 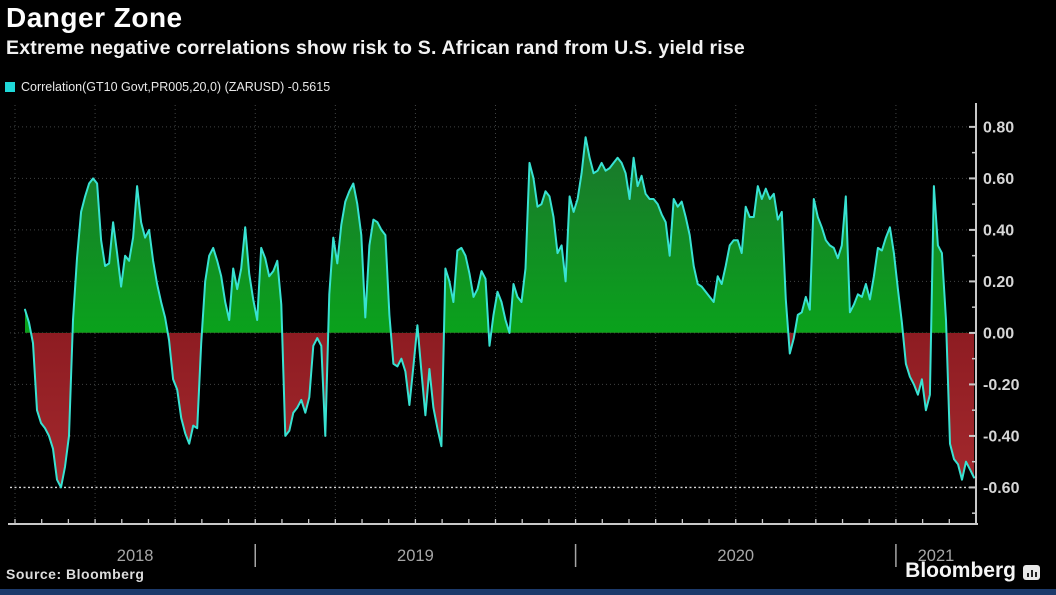 I want to click on page-title: Danger Zone, so click(x=94, y=17).